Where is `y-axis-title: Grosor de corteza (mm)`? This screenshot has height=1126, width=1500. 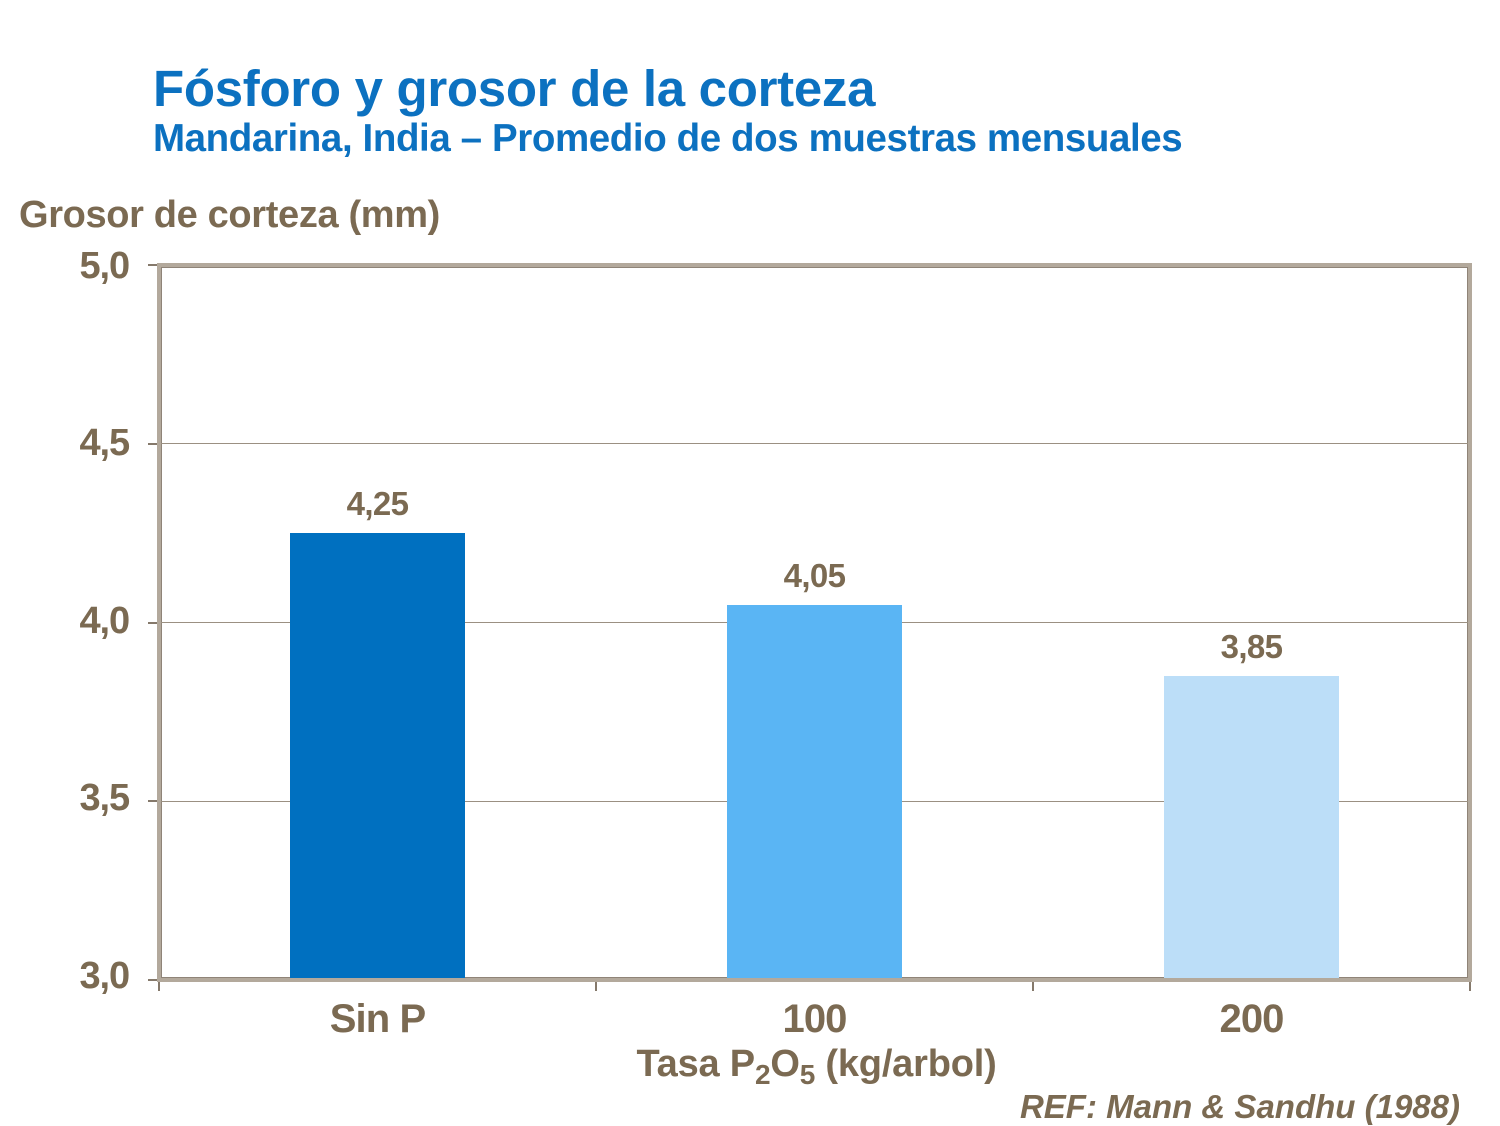
y-axis-title: Grosor de corteza (mm) is located at coordinates (229, 215).